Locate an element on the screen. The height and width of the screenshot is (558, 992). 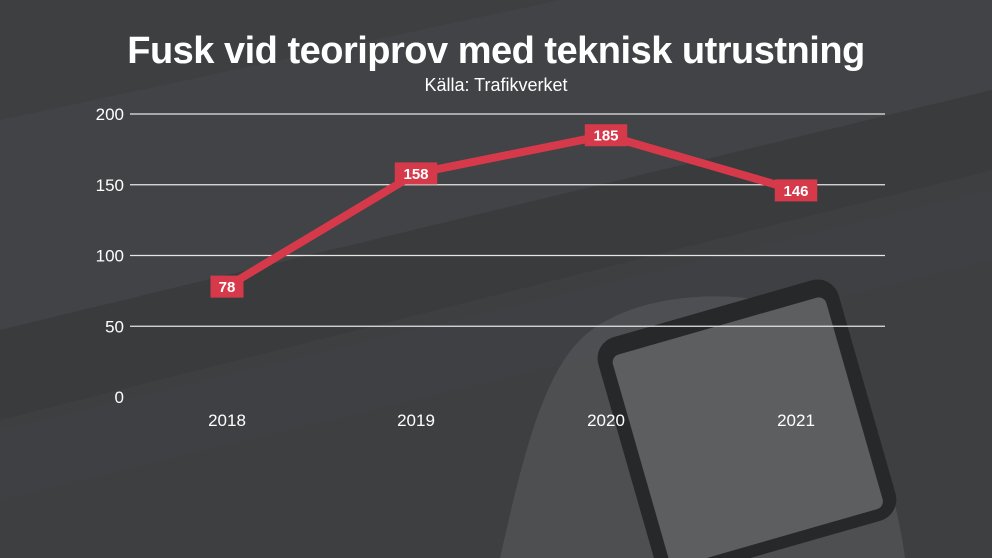
y-axis-ticks: 0 50 100 150 200 is located at coordinates (110, 256).